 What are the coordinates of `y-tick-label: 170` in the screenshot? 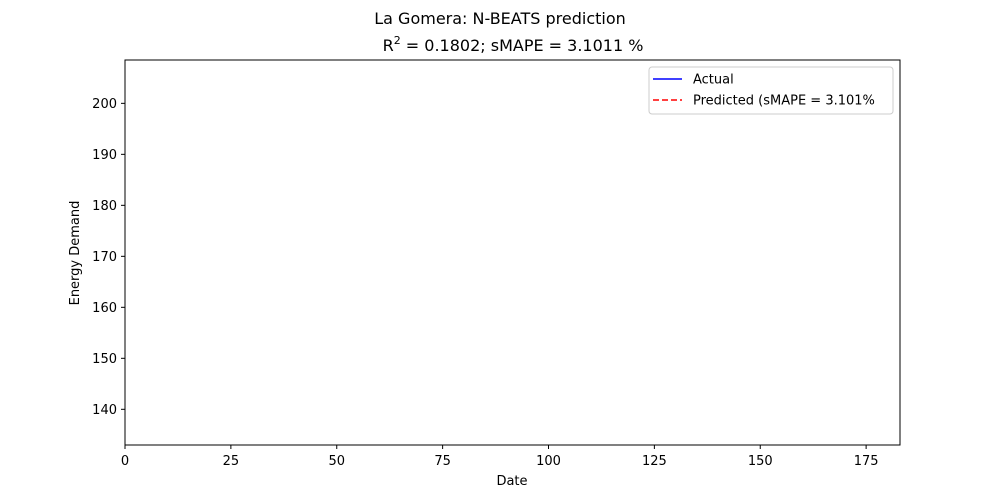 It's located at (104, 257).